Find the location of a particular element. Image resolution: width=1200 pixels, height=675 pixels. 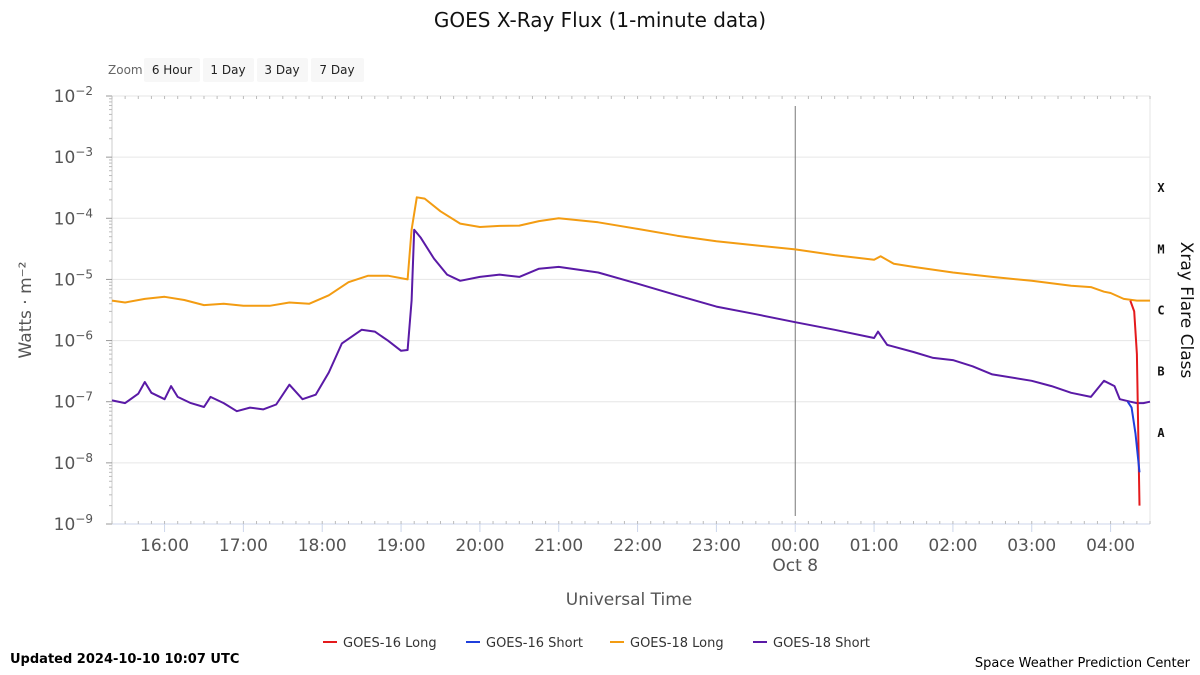

zoom-1-day-button: 1 Day is located at coordinates (228, 70).